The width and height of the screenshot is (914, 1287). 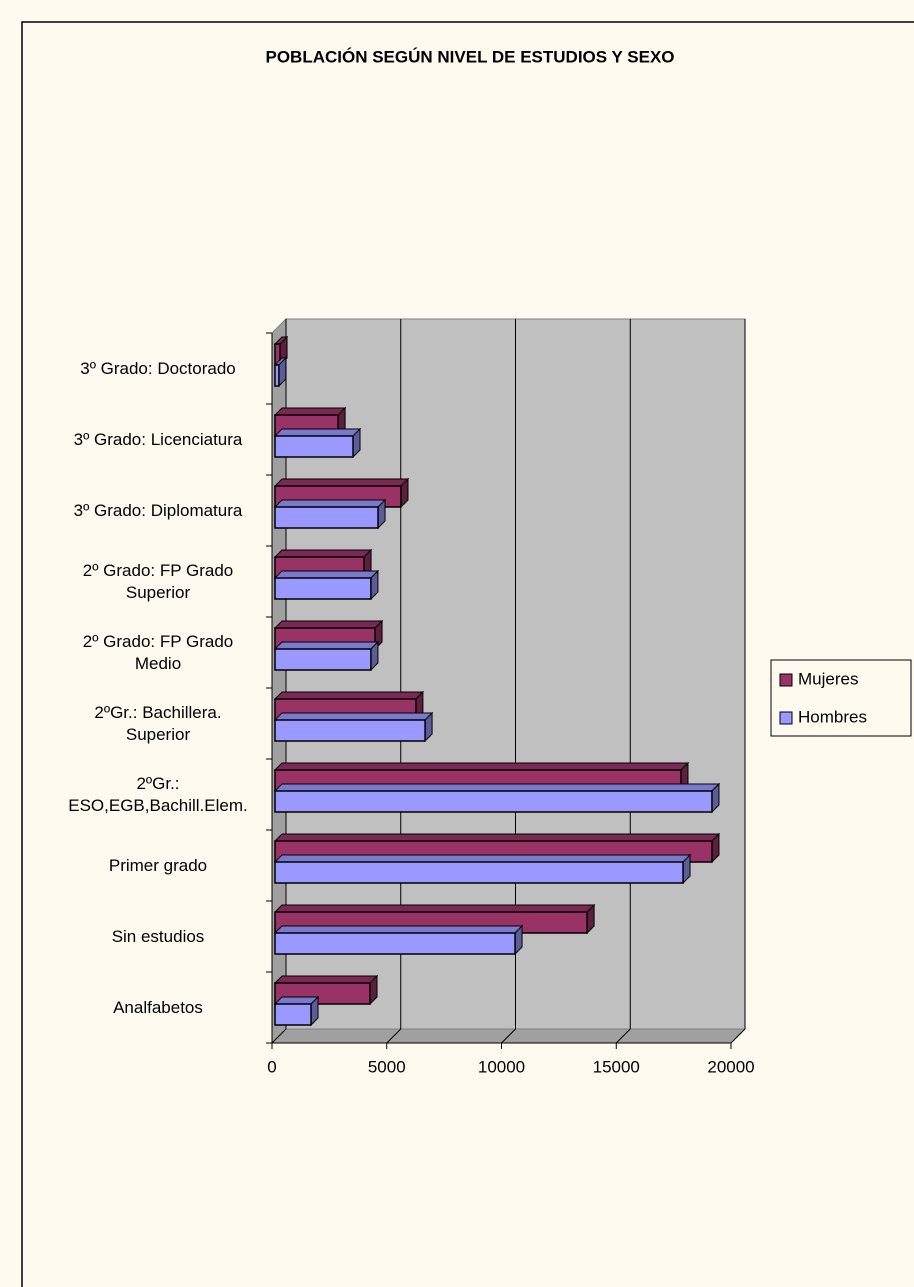 I want to click on y-tick-label: 2º Grado: FP Grado Medio, so click(x=158, y=652).